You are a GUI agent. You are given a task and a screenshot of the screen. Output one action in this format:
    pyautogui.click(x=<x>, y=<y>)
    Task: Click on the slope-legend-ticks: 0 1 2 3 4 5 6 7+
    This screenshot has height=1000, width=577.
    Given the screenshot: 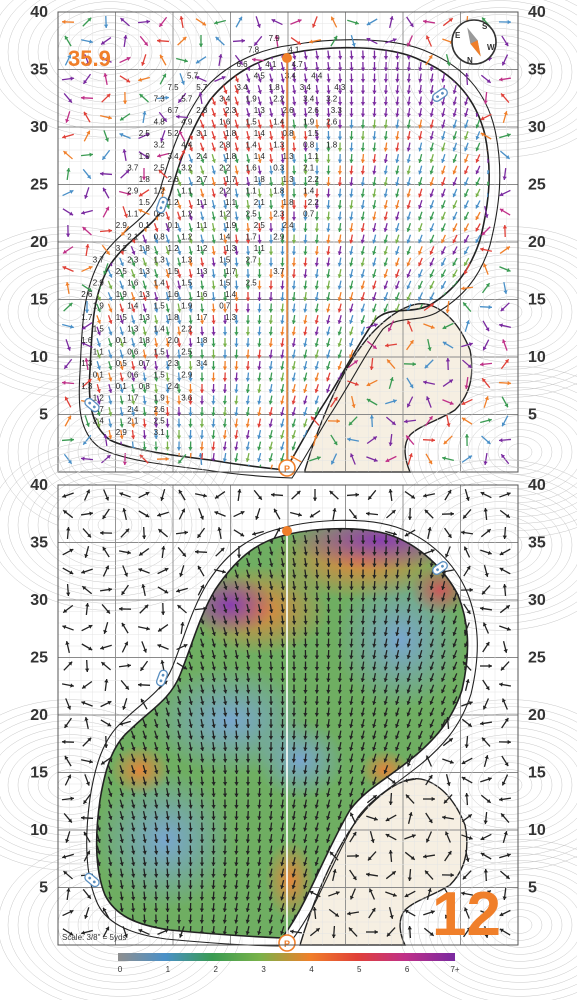 What is the action you would take?
    pyautogui.click(x=289, y=969)
    